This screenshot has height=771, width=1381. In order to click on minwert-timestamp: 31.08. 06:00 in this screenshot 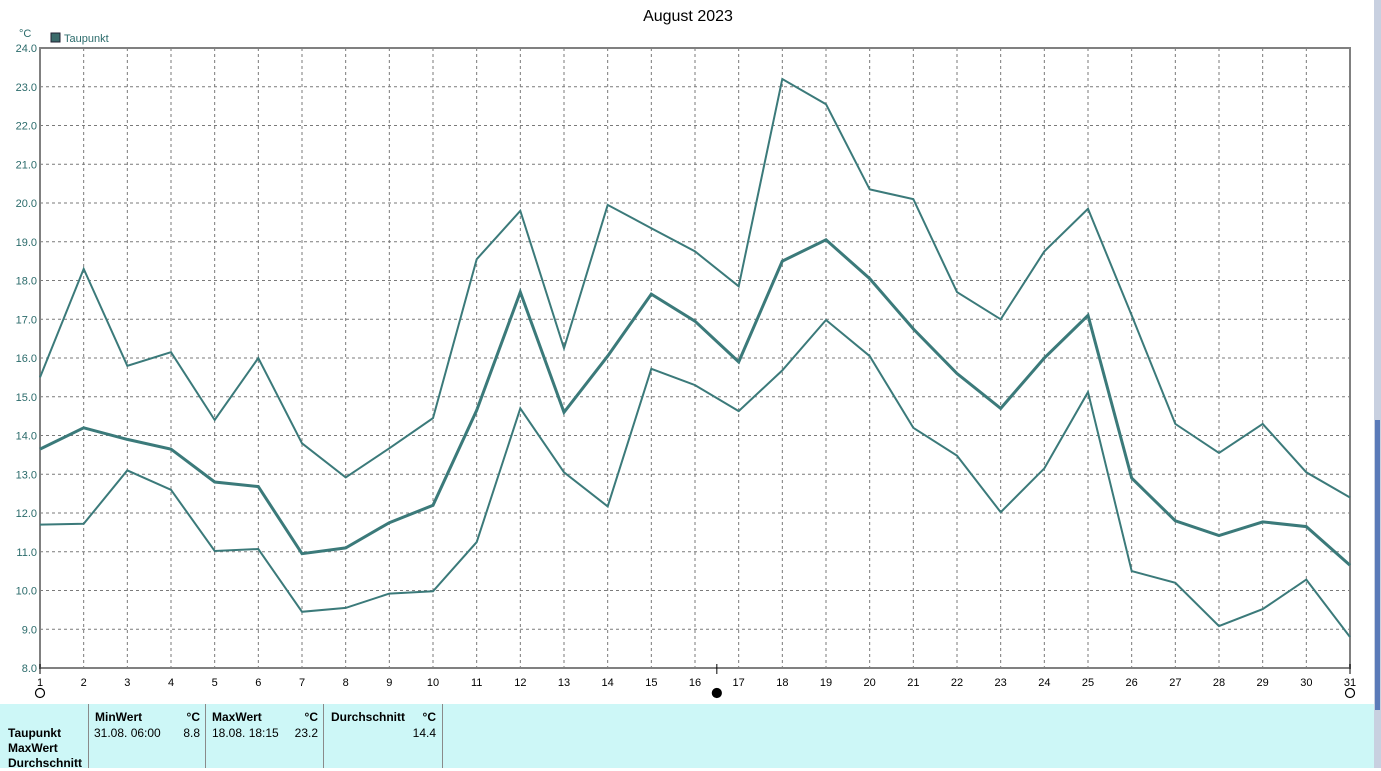, I will do `click(127, 733)`.